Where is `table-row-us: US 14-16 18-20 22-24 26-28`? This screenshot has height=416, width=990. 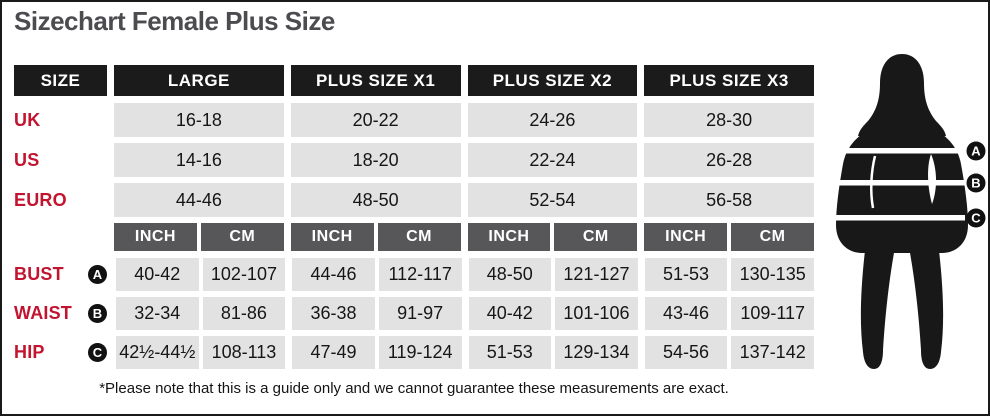
table-row-us: US 14-16 18-20 22-24 26-28 is located at coordinates (414, 160).